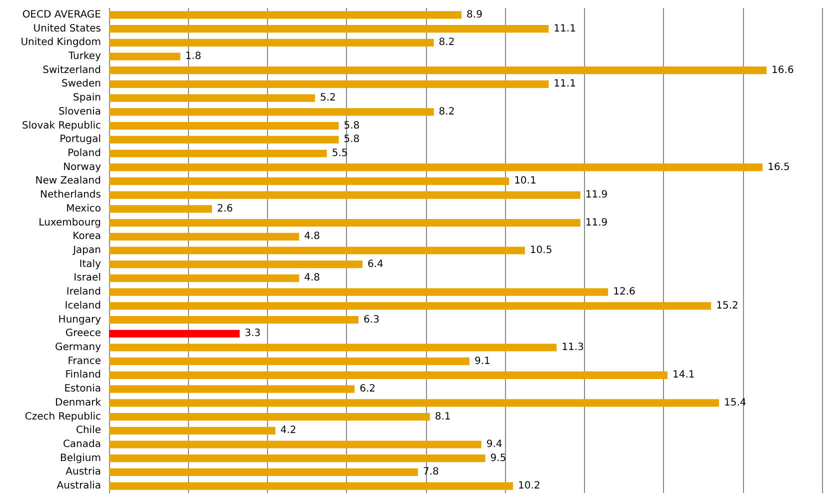 The image size is (838, 503). I want to click on y-tick-label: Korea, so click(86, 236).